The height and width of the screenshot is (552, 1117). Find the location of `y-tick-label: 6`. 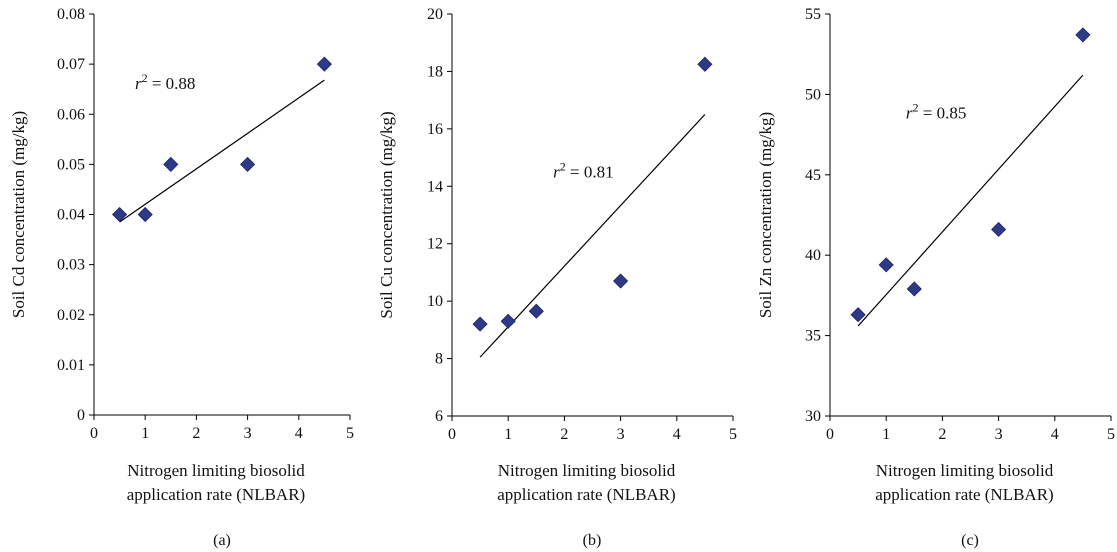

y-tick-label: 6 is located at coordinates (439, 416).